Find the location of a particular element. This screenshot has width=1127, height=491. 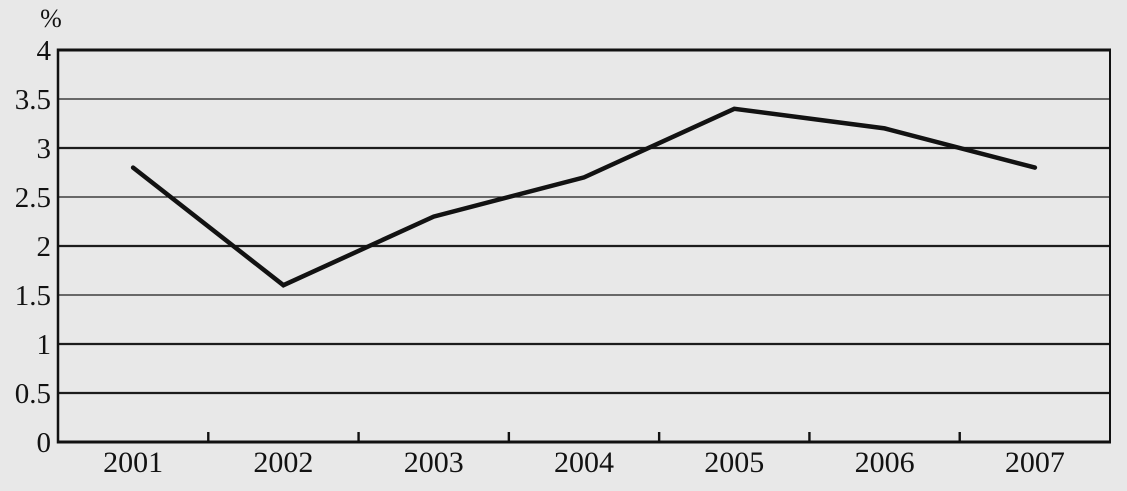

y-axis-tick-label: 4 is located at coordinates (44, 51).